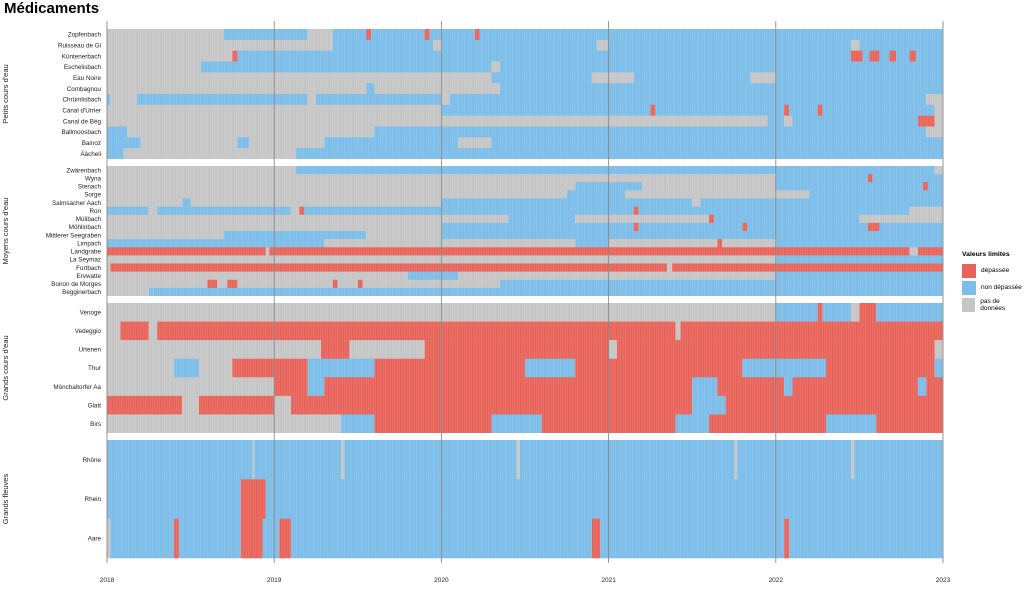  Describe the element at coordinates (89, 219) in the screenshot. I see `row-label: Mülibach` at that location.